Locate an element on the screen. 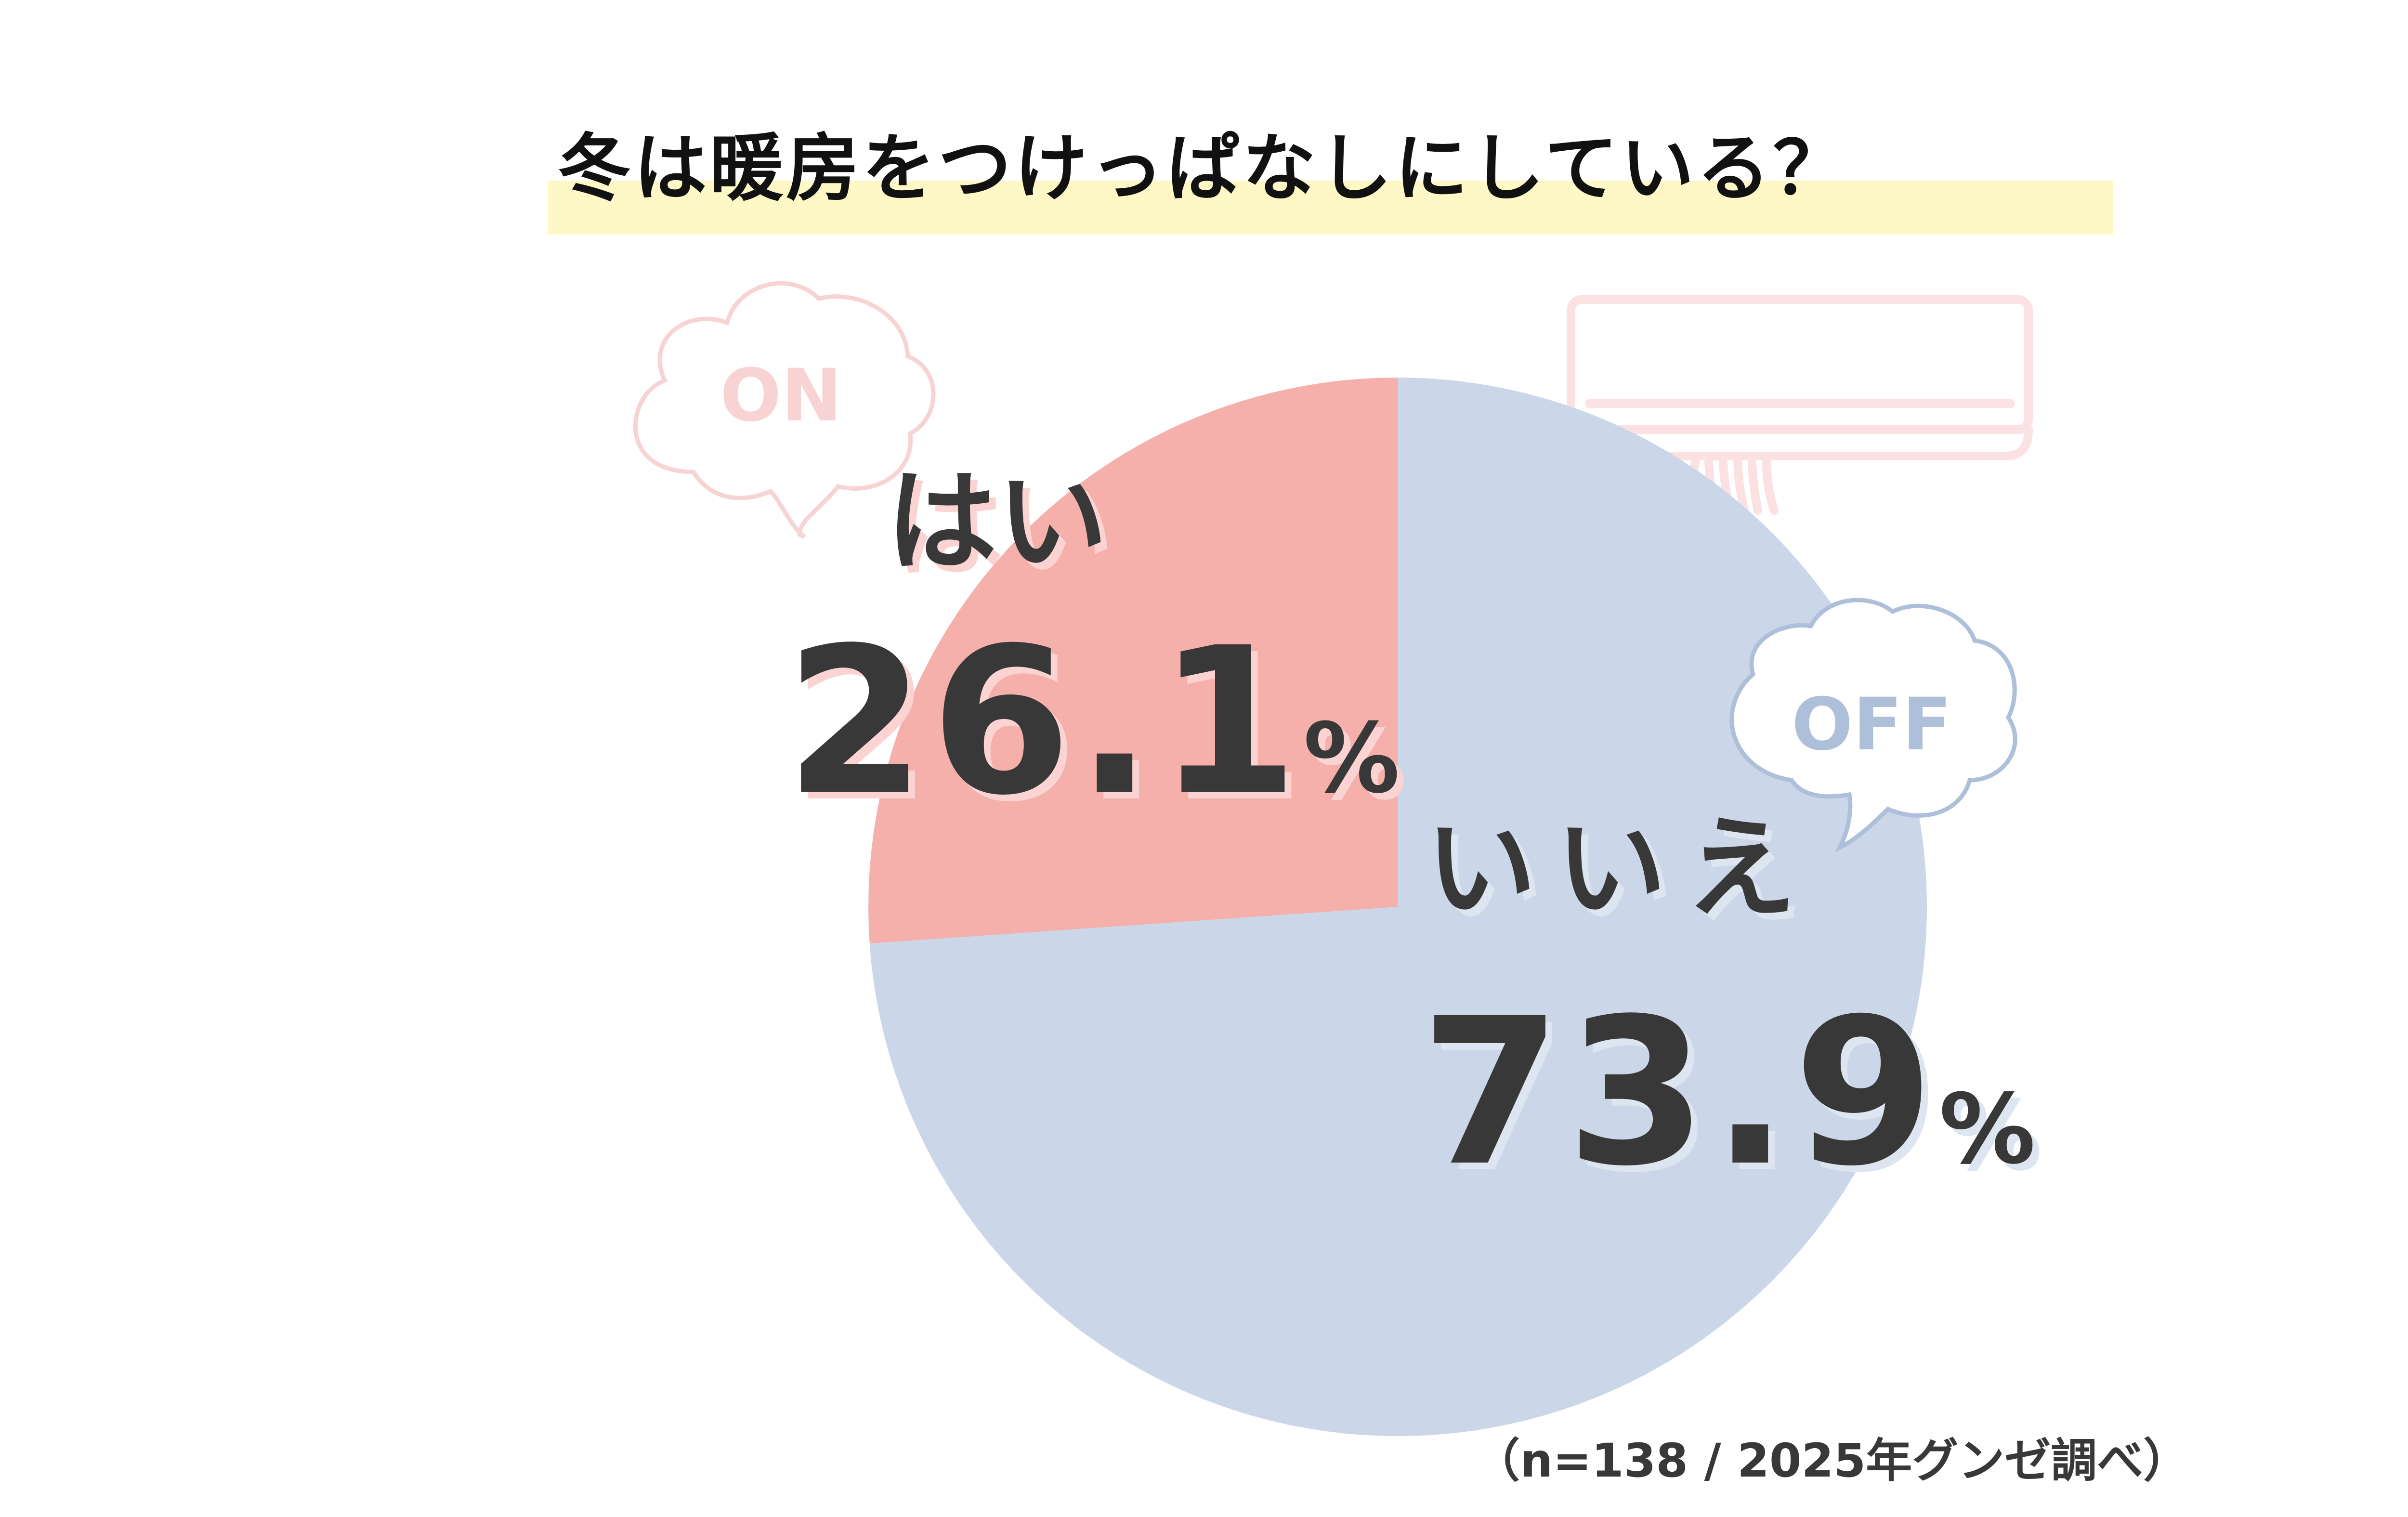  yes-value-group: 26.1% is located at coordinates (1092, 722).